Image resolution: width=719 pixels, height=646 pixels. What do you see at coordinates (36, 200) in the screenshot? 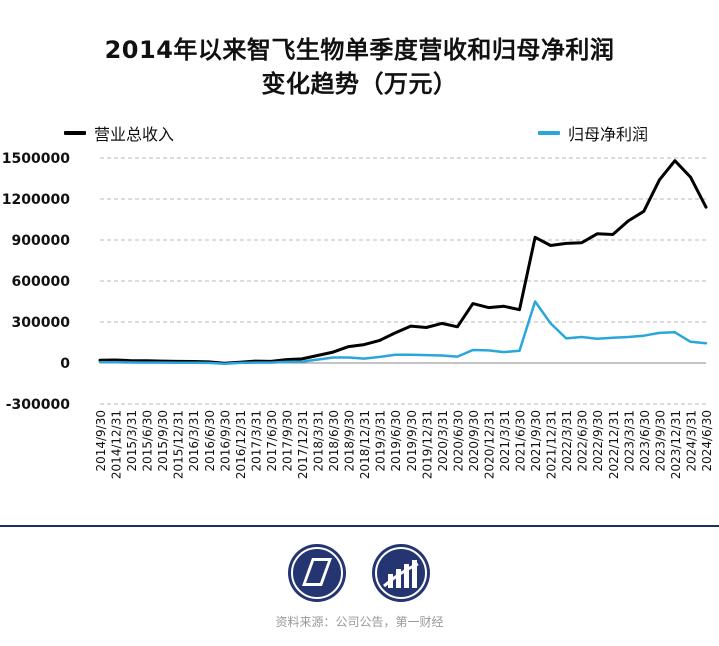
I see `y-tick-label: 1200000` at bounding box center [36, 200].